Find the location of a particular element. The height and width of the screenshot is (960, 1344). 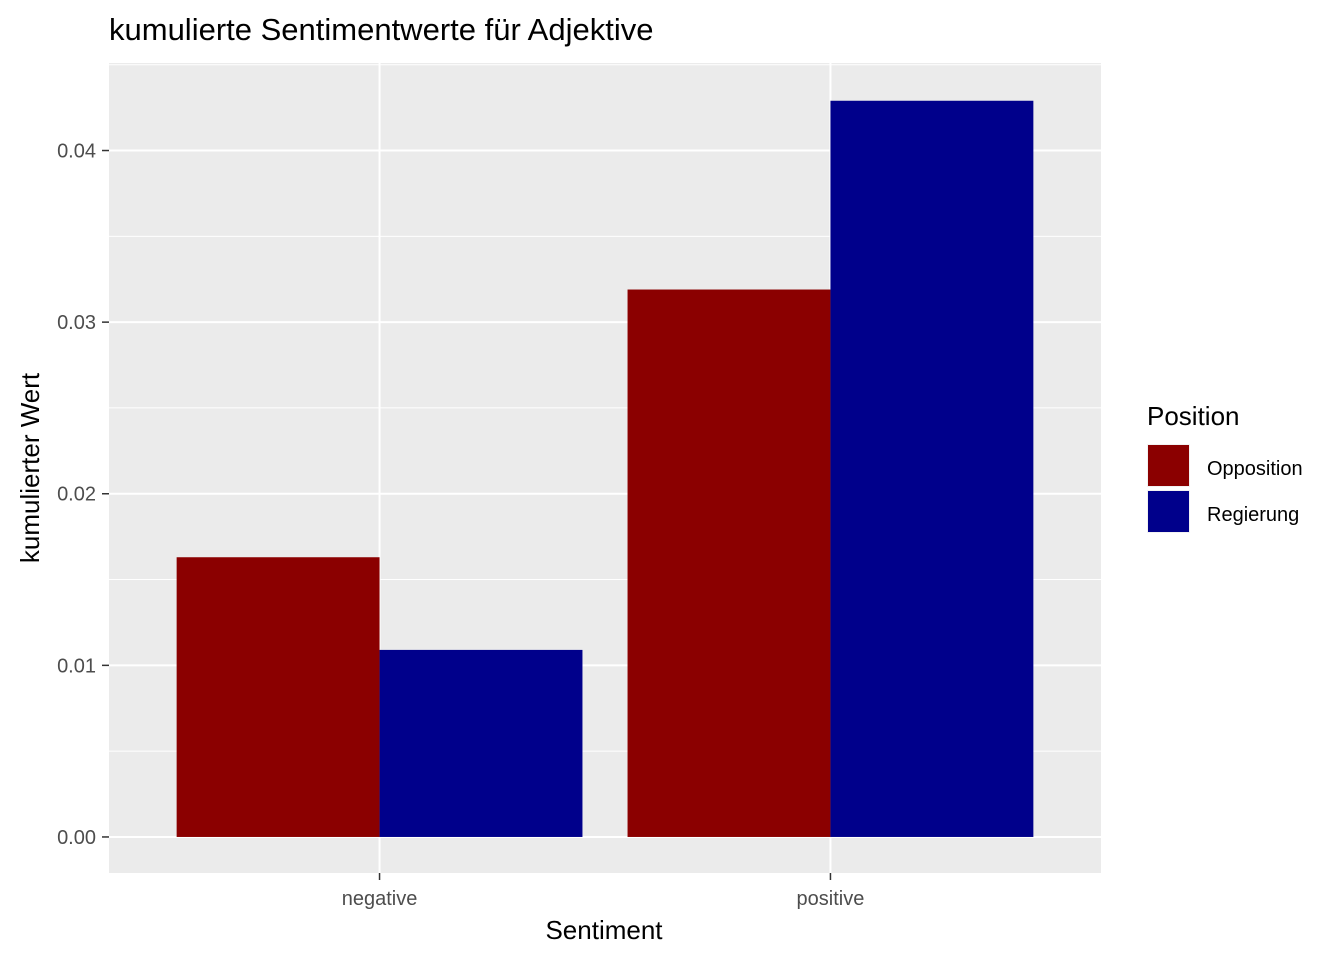

bar-regierung-negative is located at coordinates (481, 743).